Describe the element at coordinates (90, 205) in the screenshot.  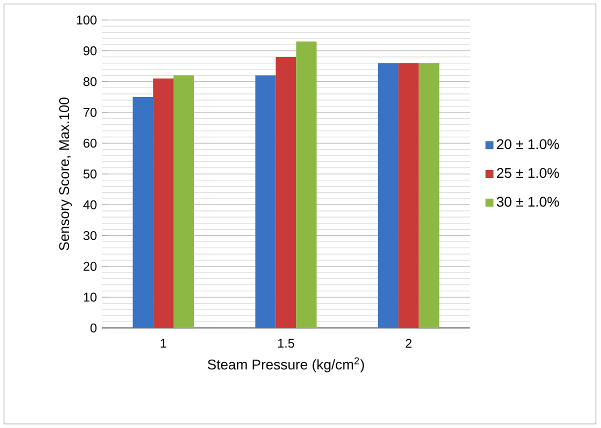
I see `y-tick-label: 40` at that location.